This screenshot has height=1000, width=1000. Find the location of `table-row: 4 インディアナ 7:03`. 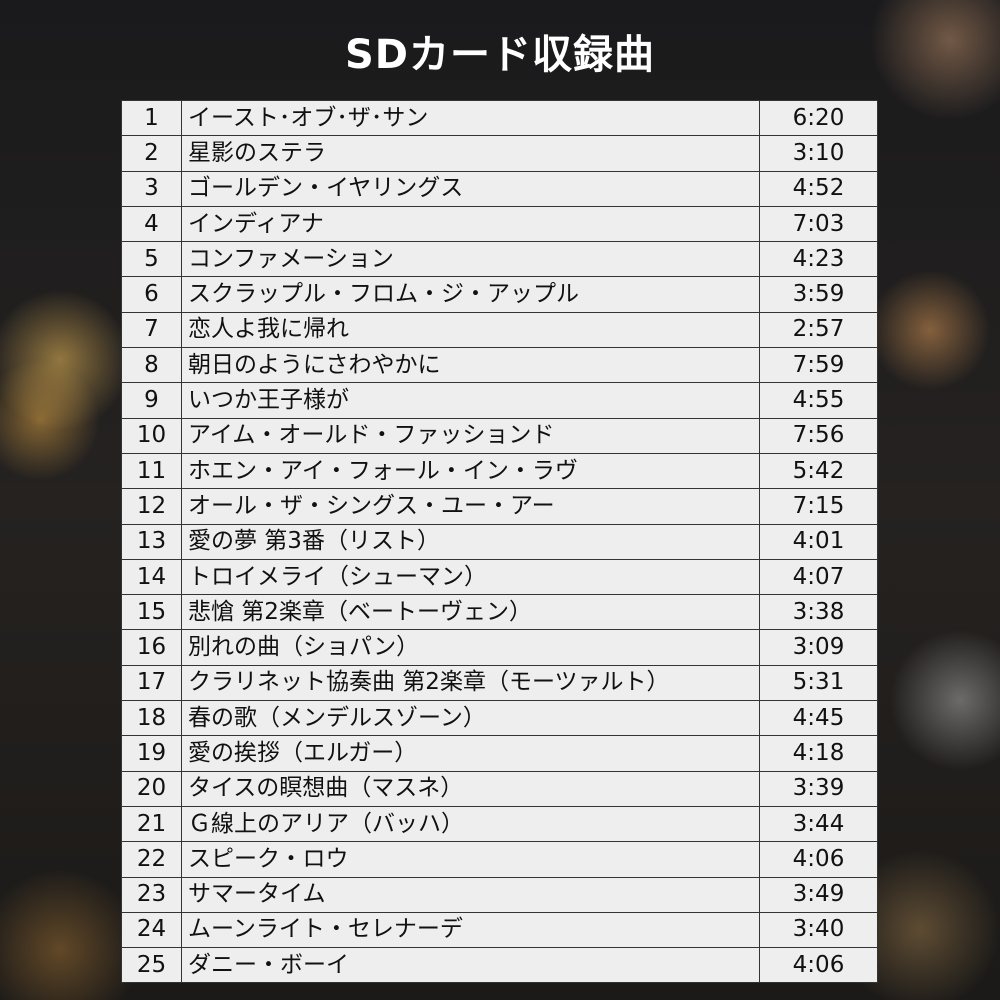

table-row: 4 インディアナ 7:03 is located at coordinates (499, 224).